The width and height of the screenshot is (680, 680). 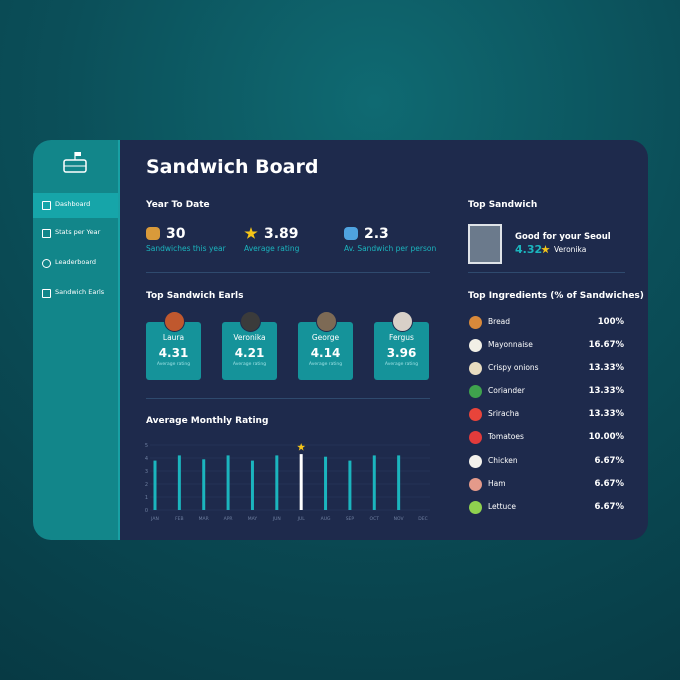 I want to click on x-tick-label: DEC, so click(x=422, y=519).